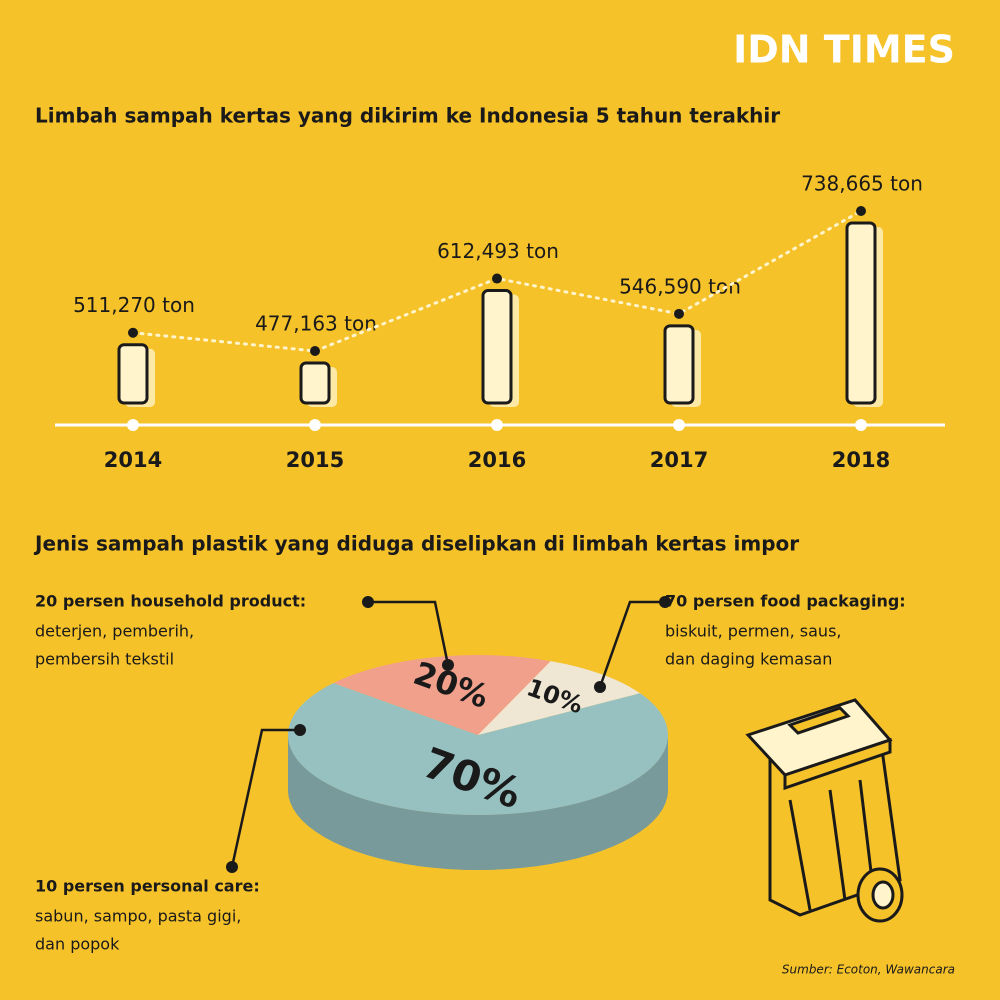  Describe the element at coordinates (679, 460) in the screenshot. I see `x-tick-label: 2017` at that location.